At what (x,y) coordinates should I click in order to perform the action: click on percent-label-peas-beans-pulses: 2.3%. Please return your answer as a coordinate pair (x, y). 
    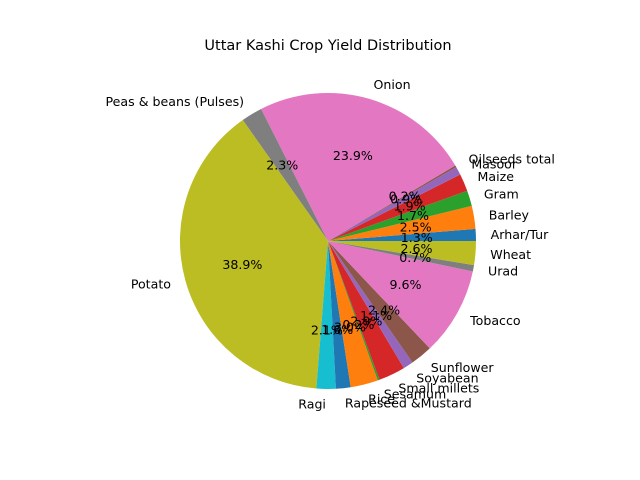
    Looking at the image, I should click on (282, 164).